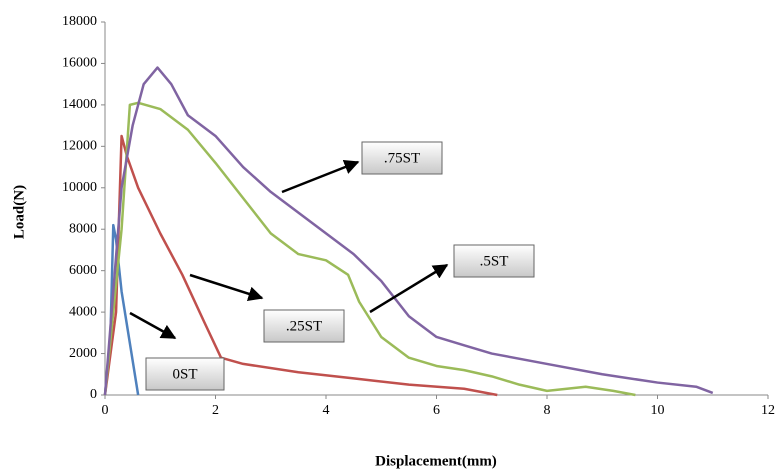 This screenshot has height=473, width=776. Describe the element at coordinates (79, 21) in the screenshot. I see `y-tick-label: 18000` at that location.